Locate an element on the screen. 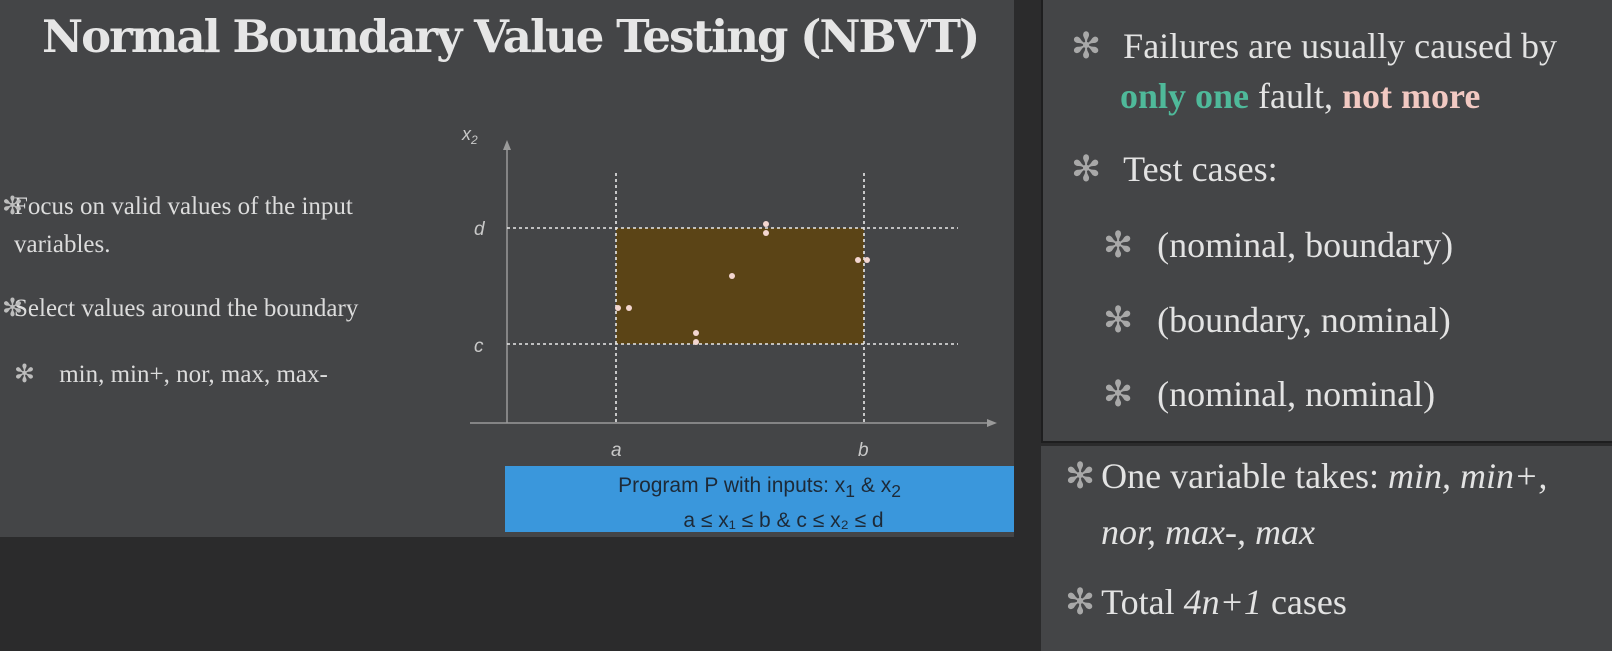  test-points is located at coordinates (742, 283).